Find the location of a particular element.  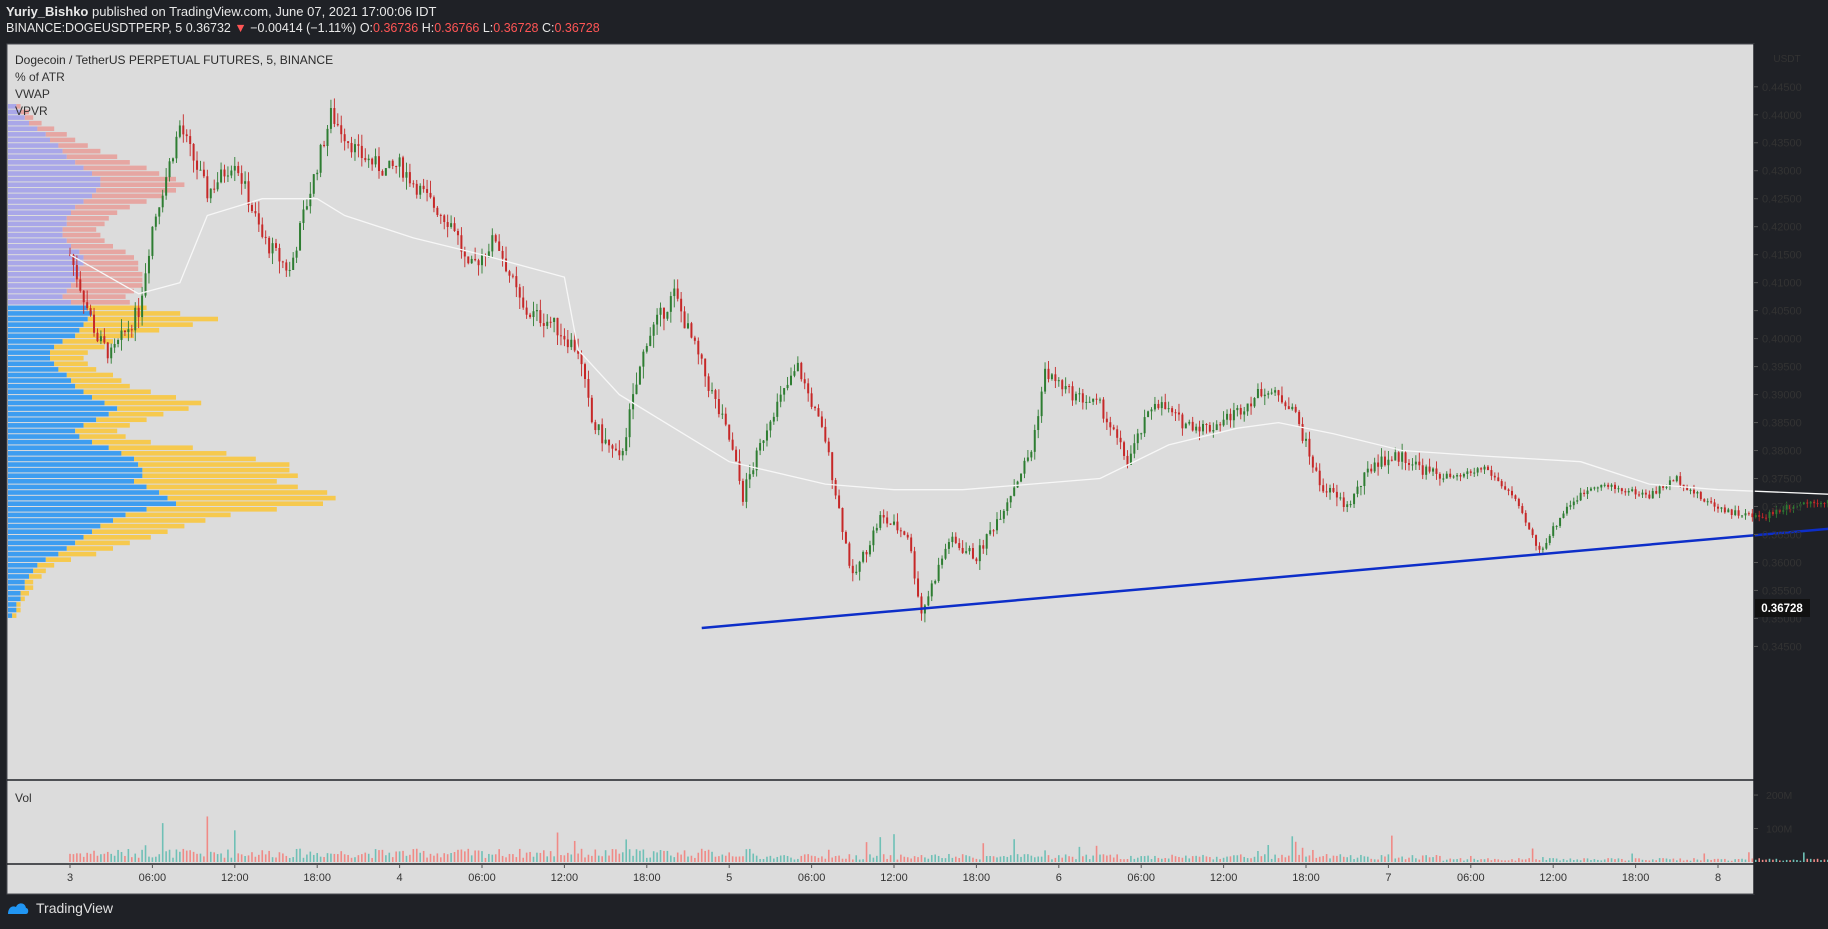

price-tick-label: 0.37000 is located at coordinates (1782, 508).